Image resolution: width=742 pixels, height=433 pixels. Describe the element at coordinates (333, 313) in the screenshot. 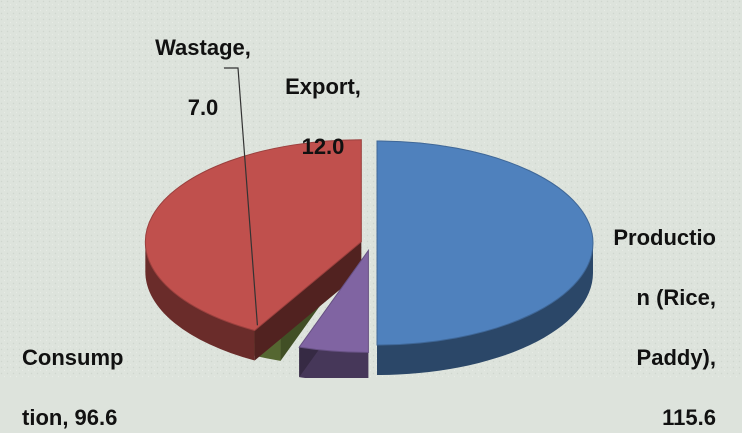

I see `pie-slice-export` at that location.